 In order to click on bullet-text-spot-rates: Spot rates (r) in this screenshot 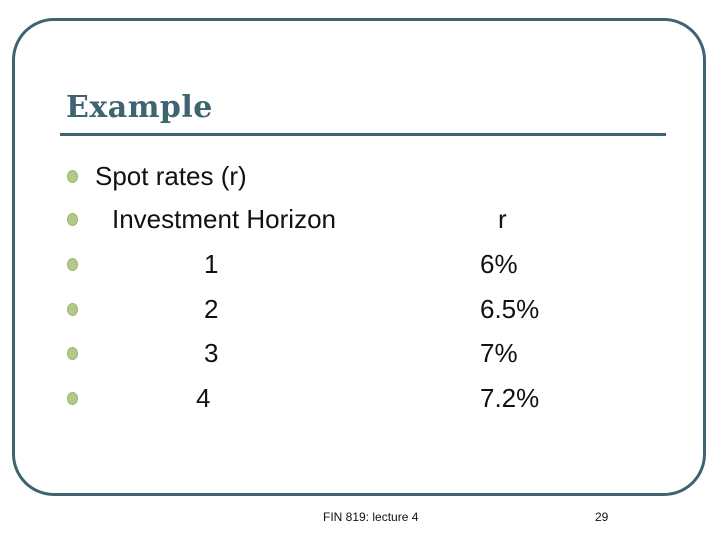, I will do `click(171, 176)`.